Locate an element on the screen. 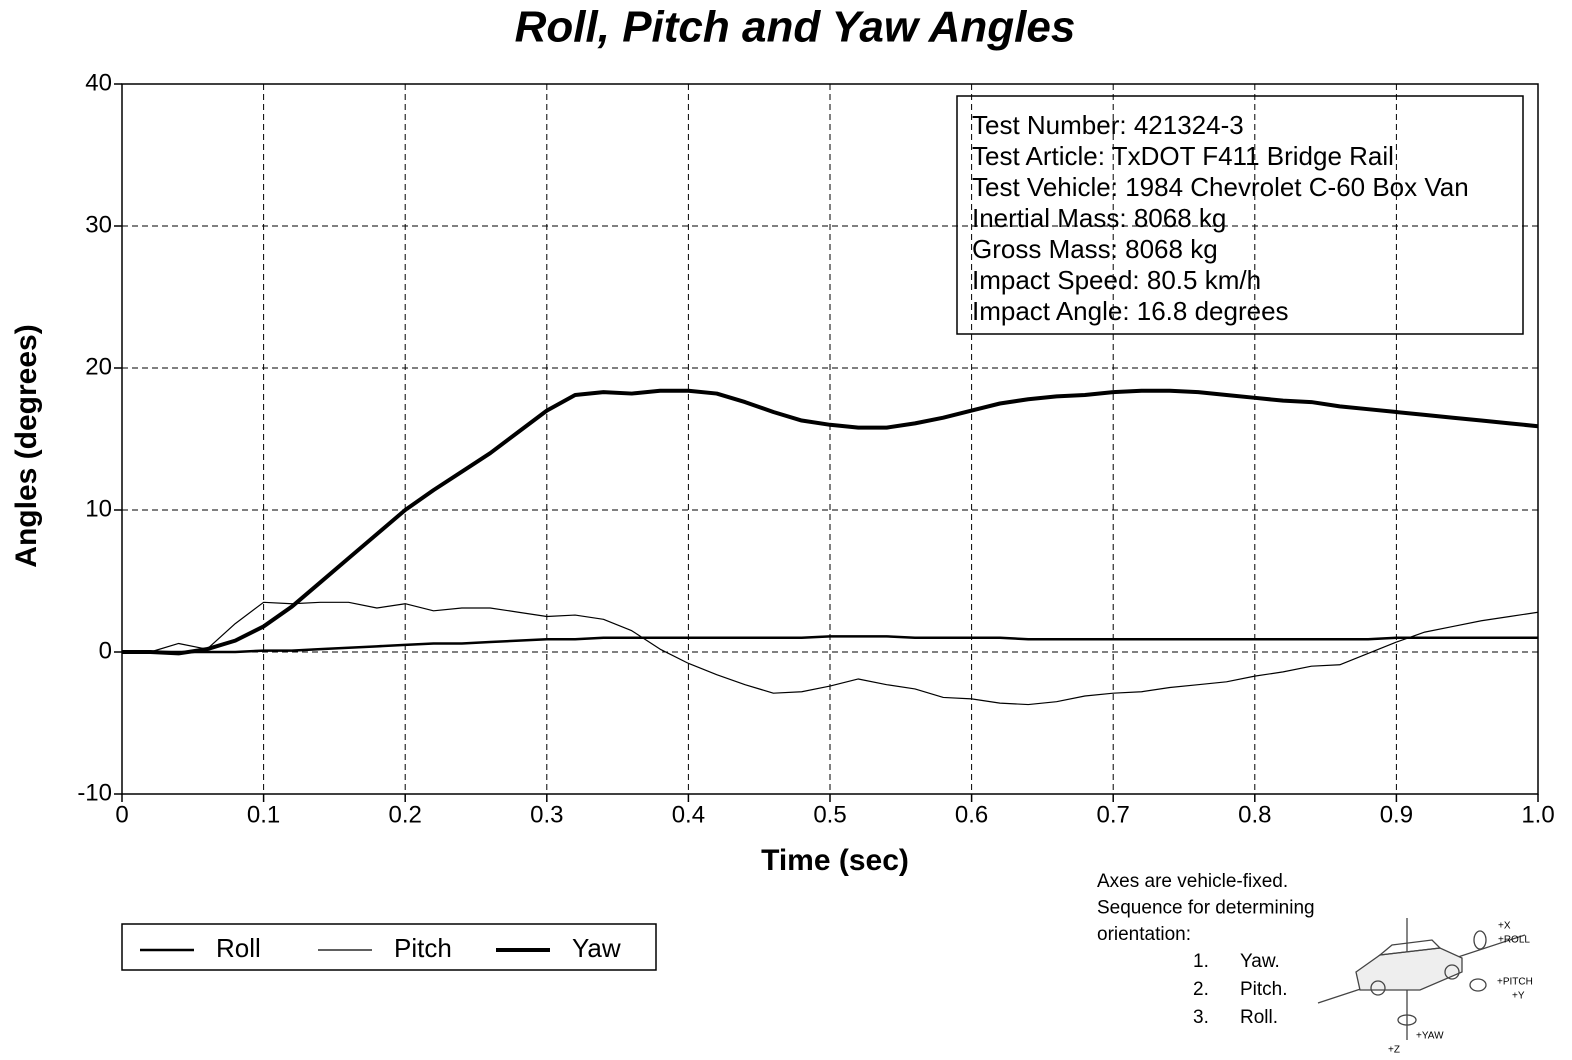 This screenshot has height=1060, width=1572. diagram-label: +ROLL is located at coordinates (1514, 940).